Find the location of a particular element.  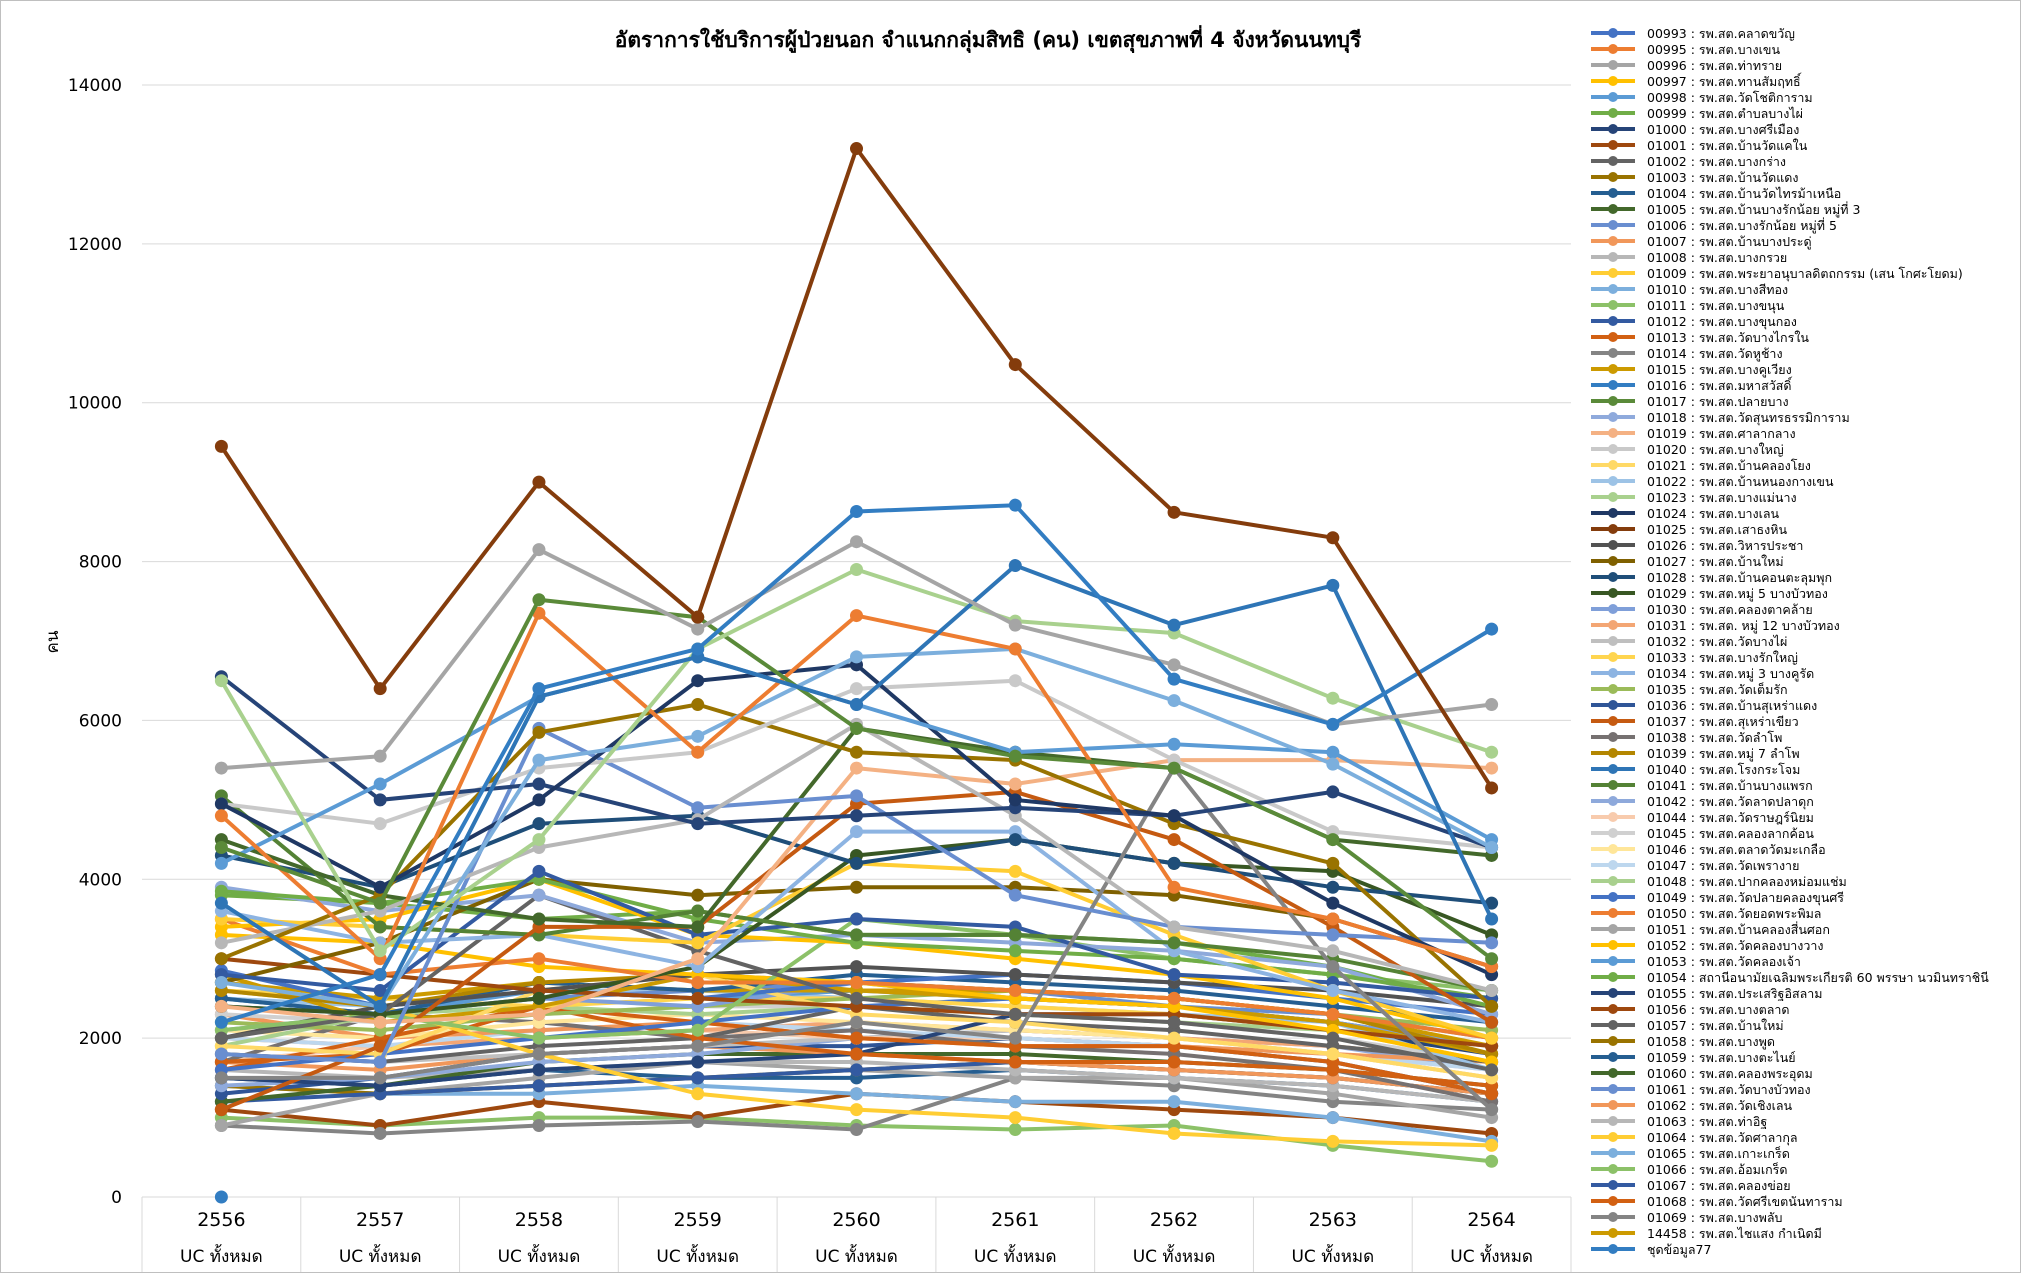

legend-label: 01026 : รพ.สต.วิหารประชา is located at coordinates (1725, 545).